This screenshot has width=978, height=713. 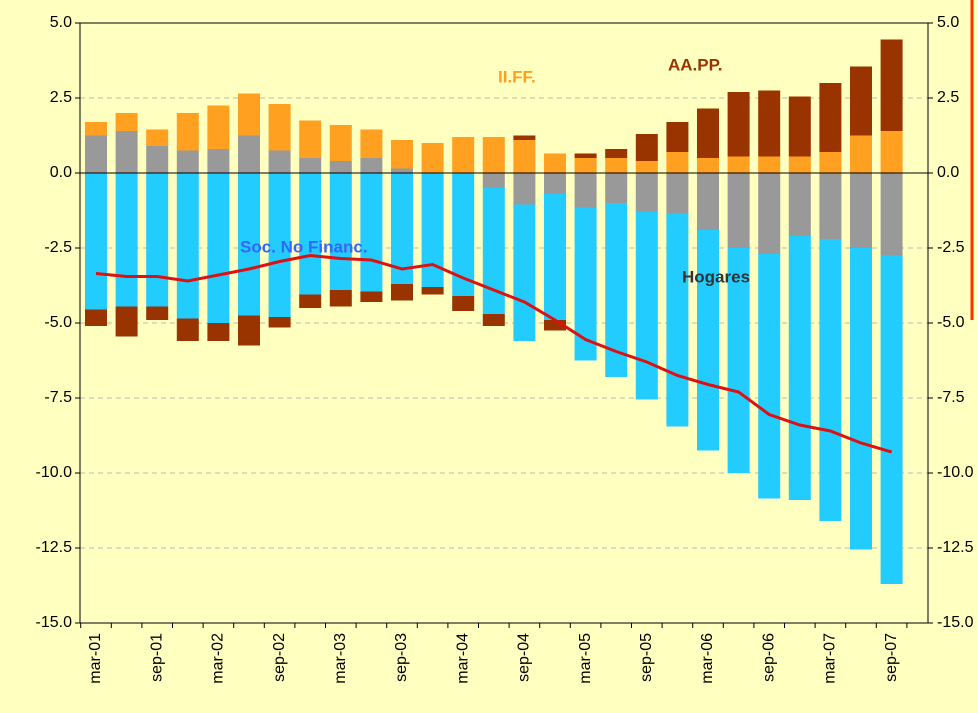 I want to click on y2-tick-label: -15.0, so click(x=955, y=622).